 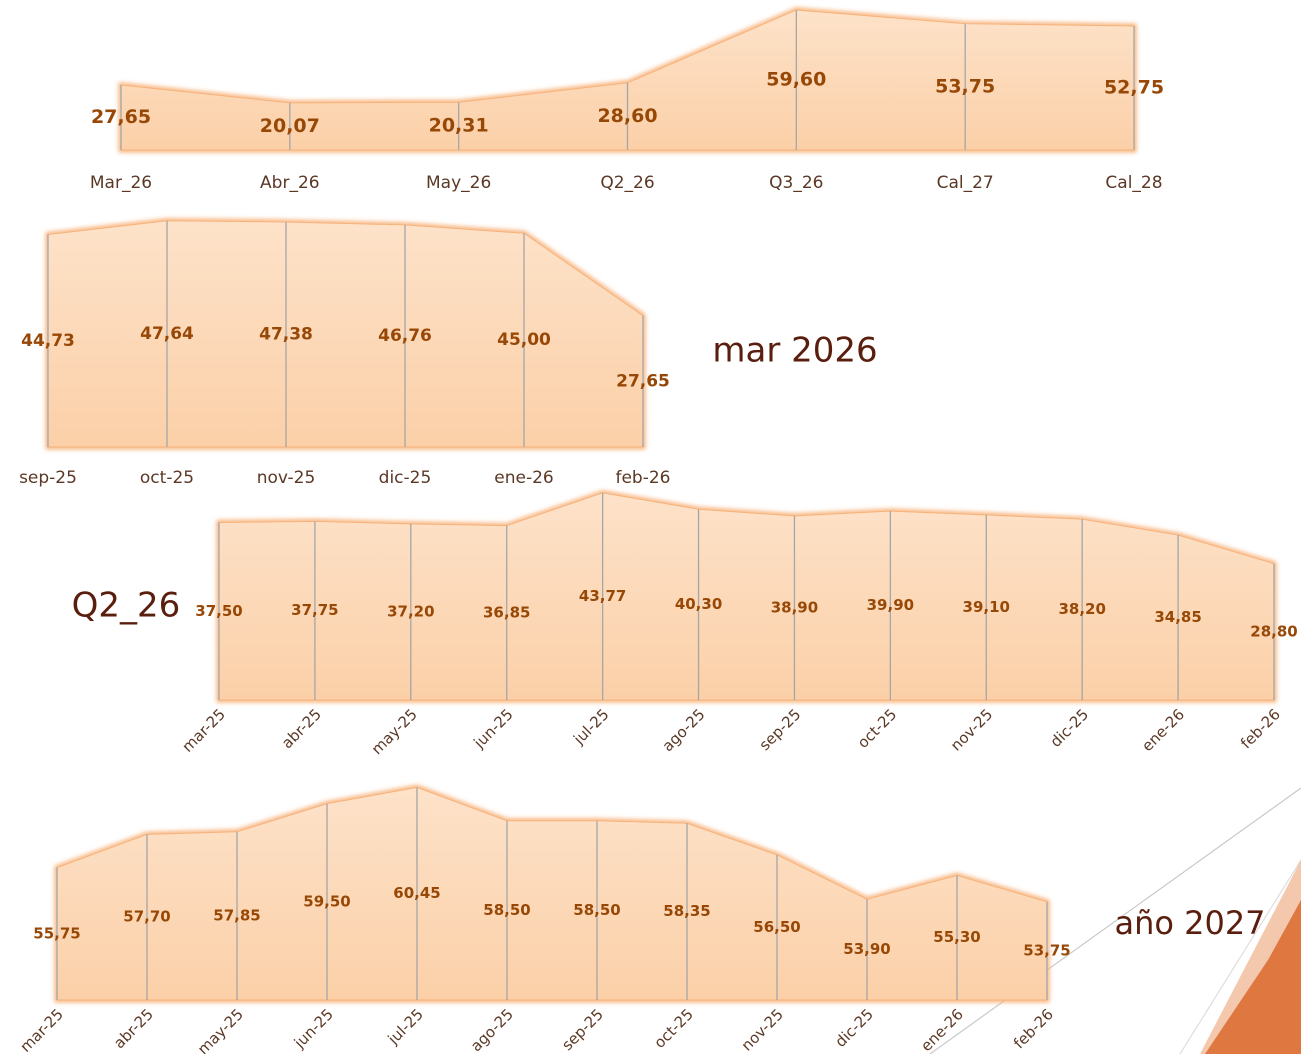 I want to click on data-label: 59,60, so click(x=796, y=79).